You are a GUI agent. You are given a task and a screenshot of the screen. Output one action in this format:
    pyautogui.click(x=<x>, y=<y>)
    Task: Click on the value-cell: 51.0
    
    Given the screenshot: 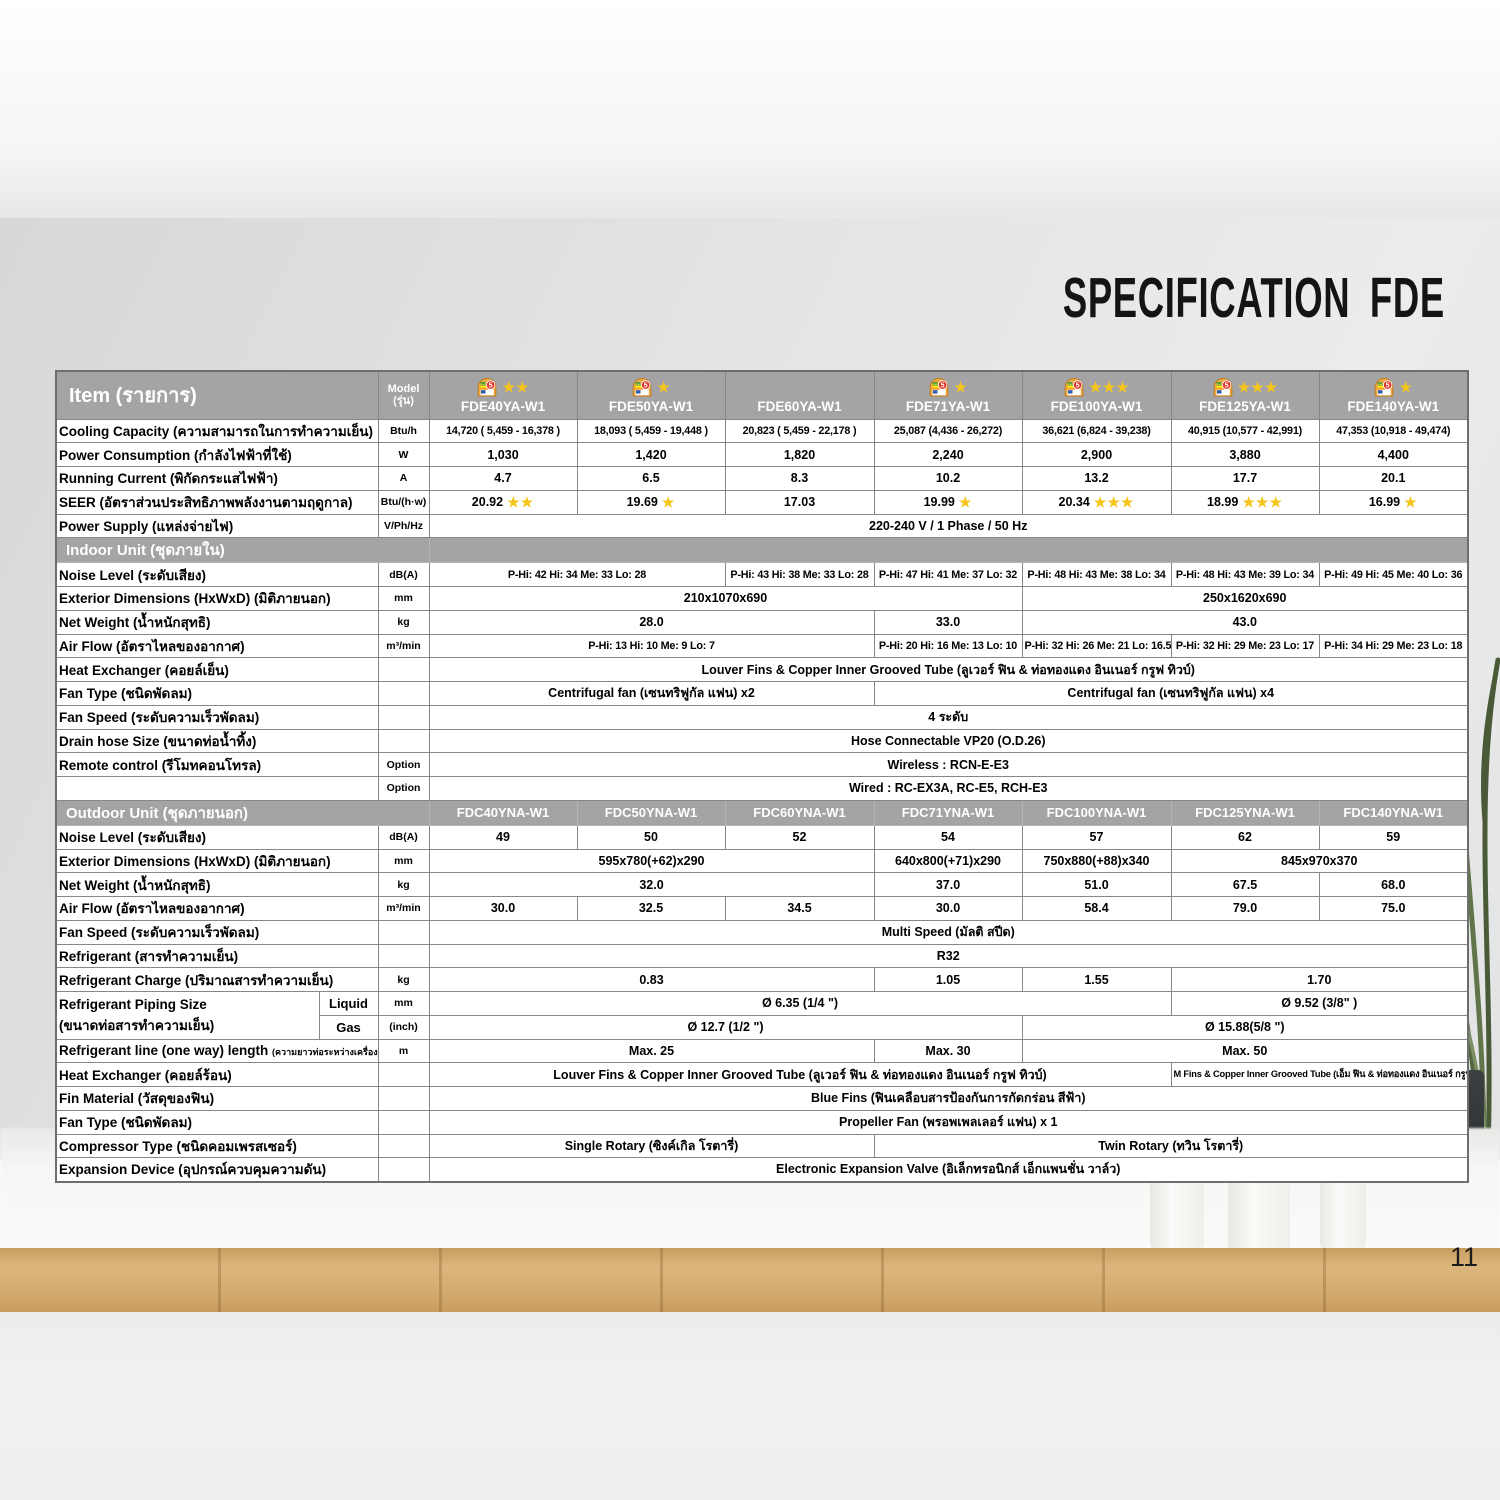 What is the action you would take?
    pyautogui.click(x=1096, y=884)
    